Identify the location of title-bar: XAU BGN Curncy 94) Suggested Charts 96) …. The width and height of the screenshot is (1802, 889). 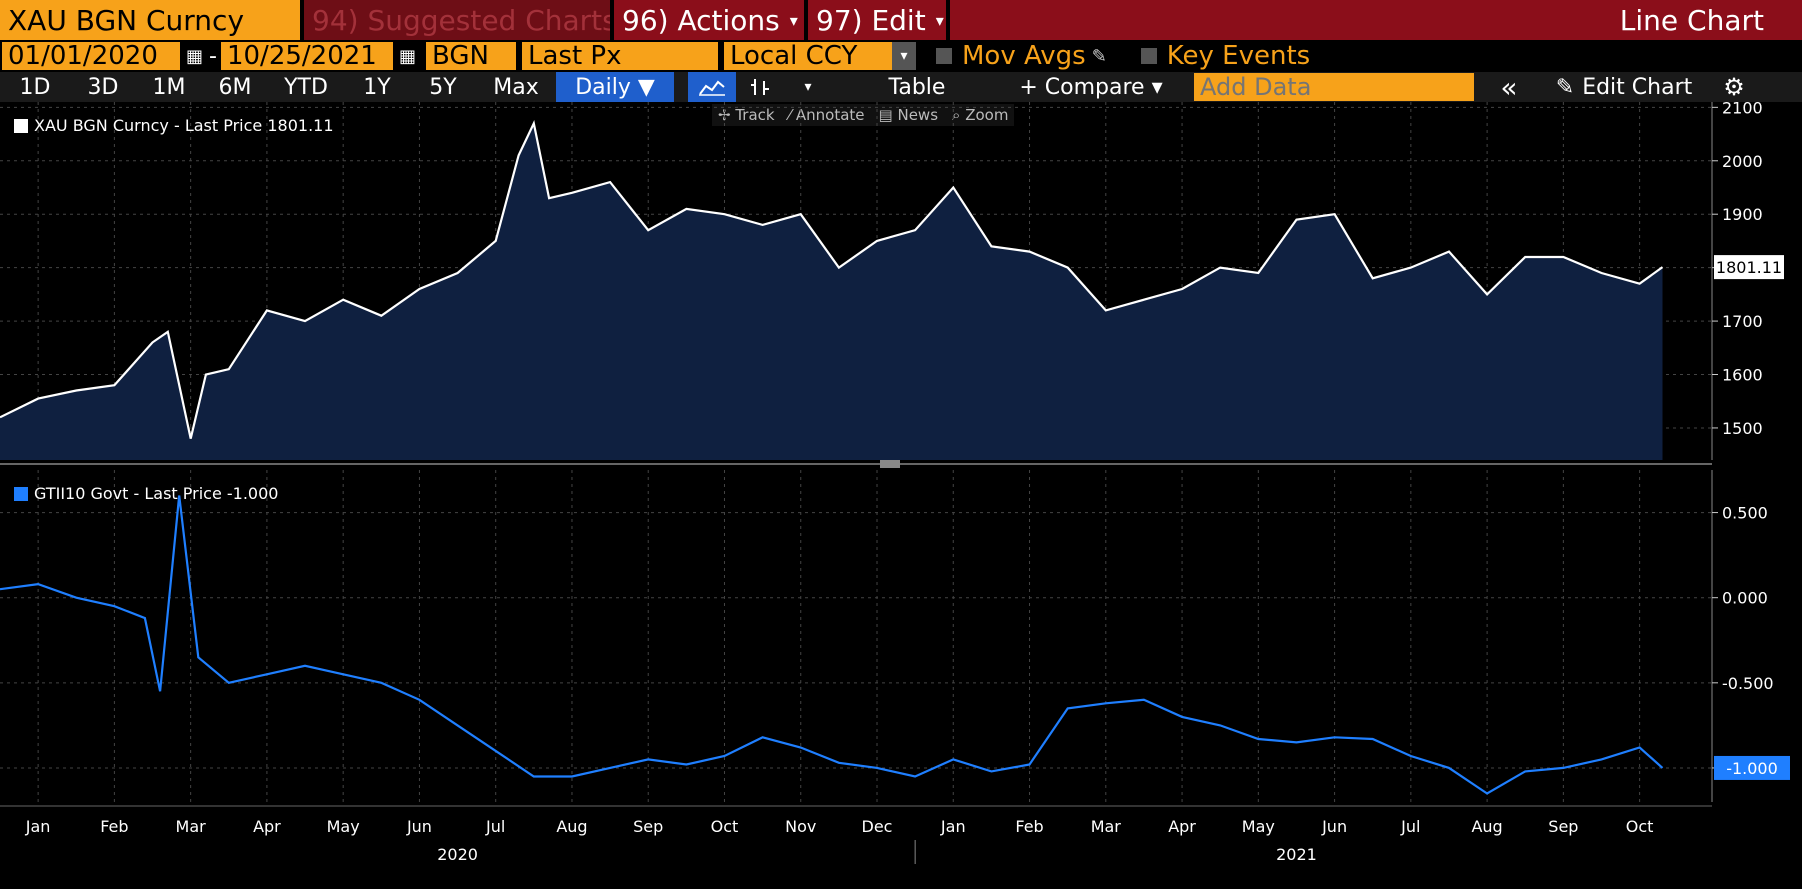
(901, 20).